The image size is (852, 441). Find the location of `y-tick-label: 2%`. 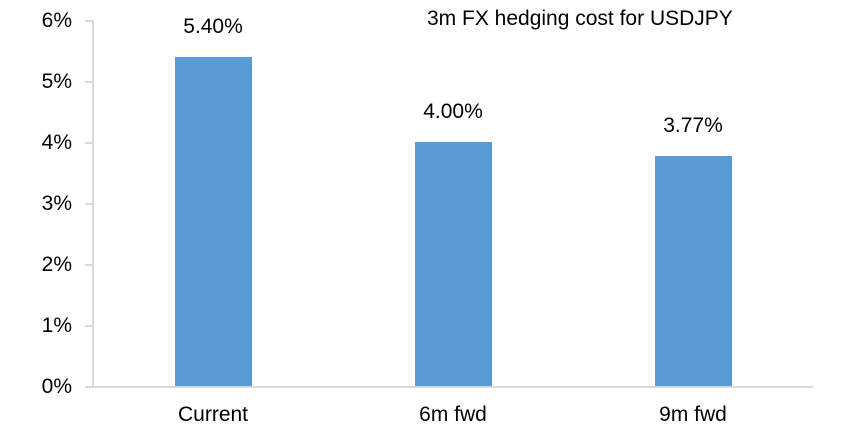

y-tick-label: 2% is located at coordinates (56, 264).